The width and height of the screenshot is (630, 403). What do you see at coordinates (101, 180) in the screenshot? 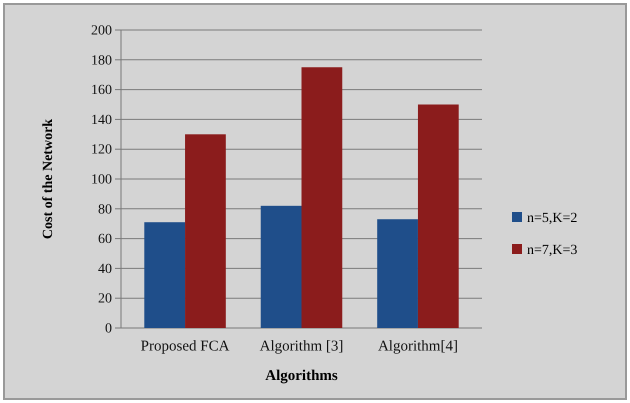
I see `y-tick-label: 100` at bounding box center [101, 180].